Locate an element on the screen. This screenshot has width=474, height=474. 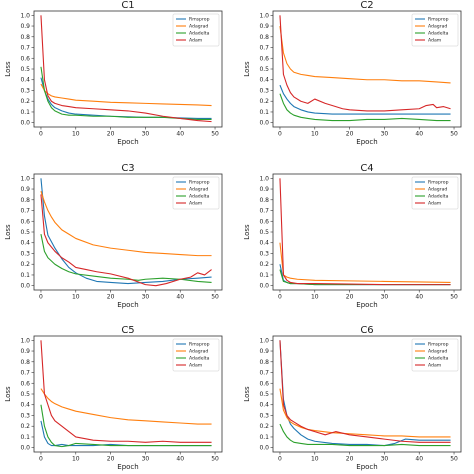
chart-title: C4 is located at coordinates (366, 168).